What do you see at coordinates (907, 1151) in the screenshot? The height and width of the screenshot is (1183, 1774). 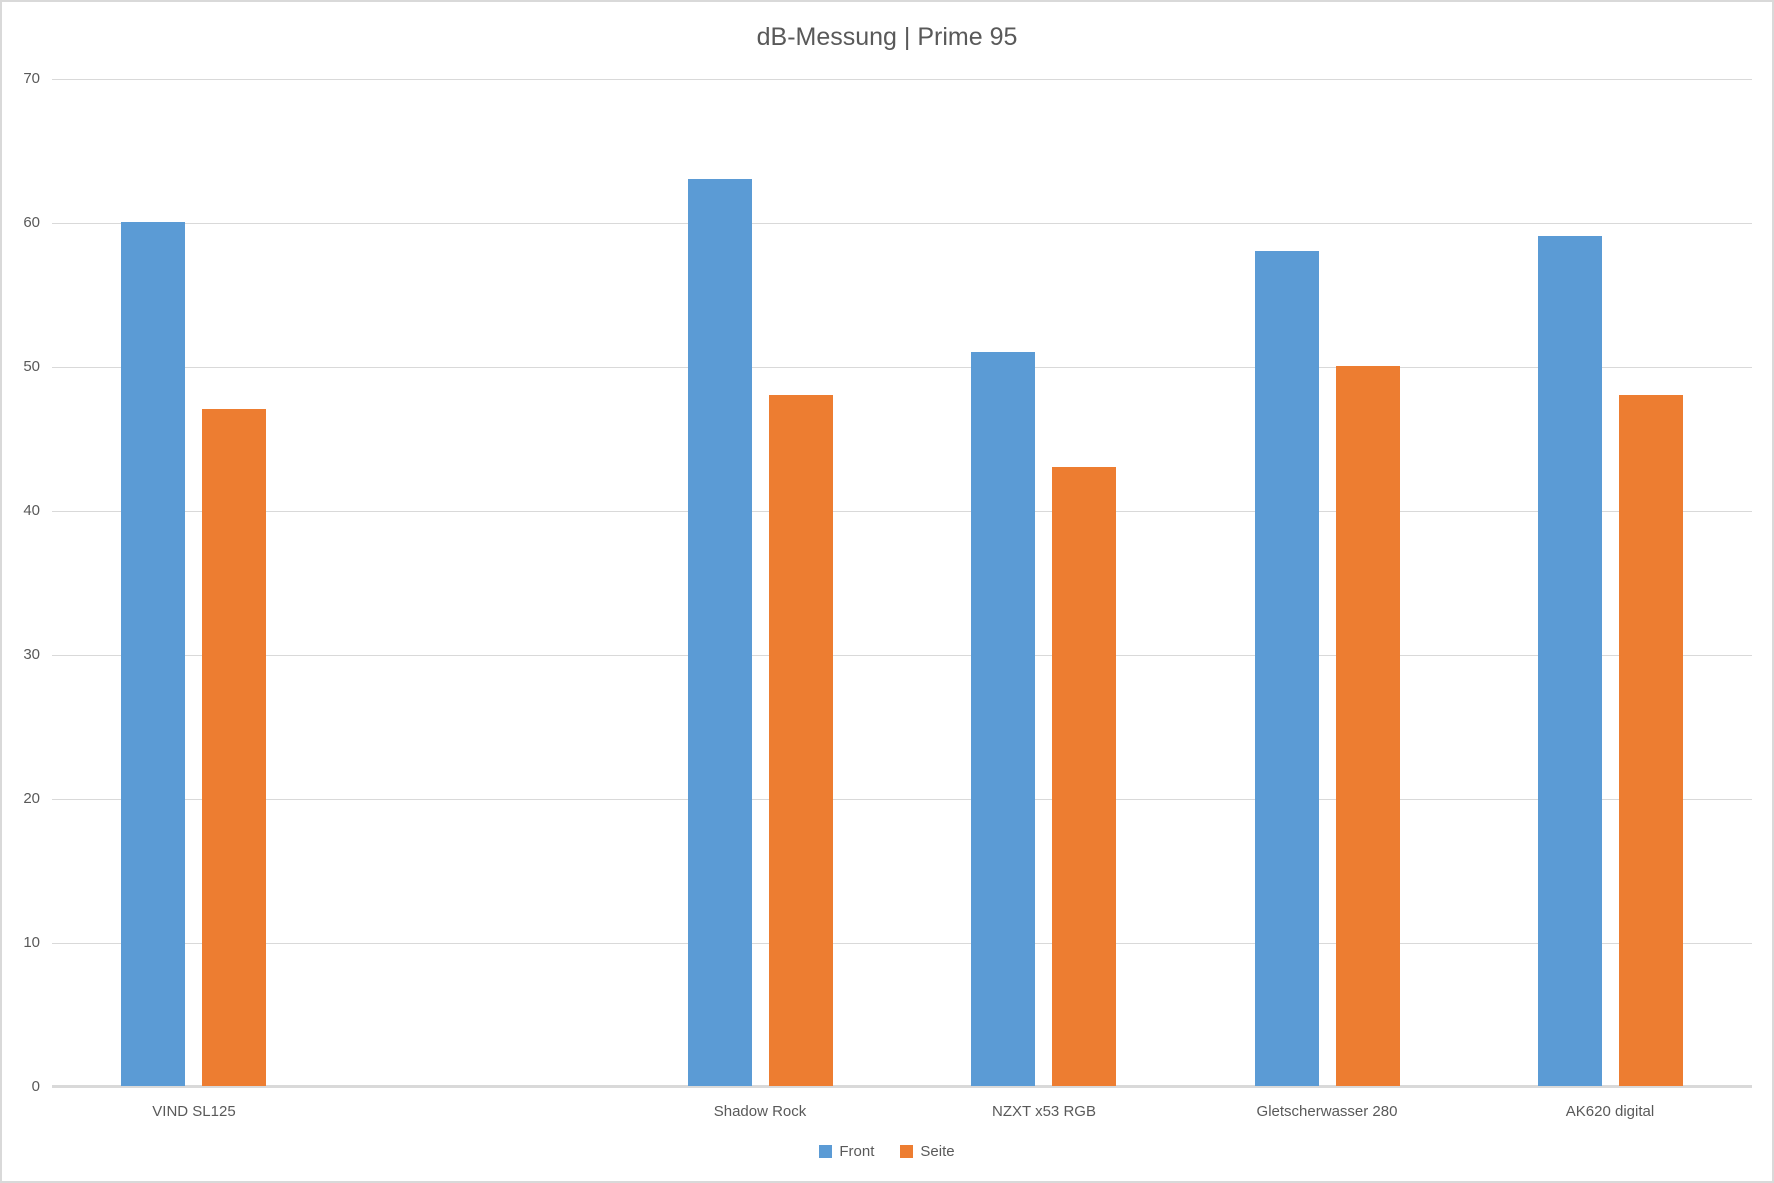 I see `legend-marker-seite-icon` at bounding box center [907, 1151].